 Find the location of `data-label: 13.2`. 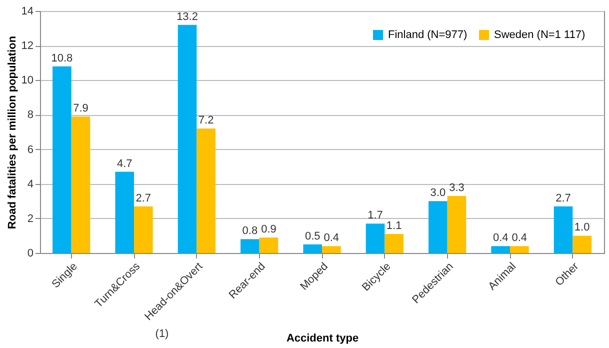

data-label: 13.2 is located at coordinates (187, 16).